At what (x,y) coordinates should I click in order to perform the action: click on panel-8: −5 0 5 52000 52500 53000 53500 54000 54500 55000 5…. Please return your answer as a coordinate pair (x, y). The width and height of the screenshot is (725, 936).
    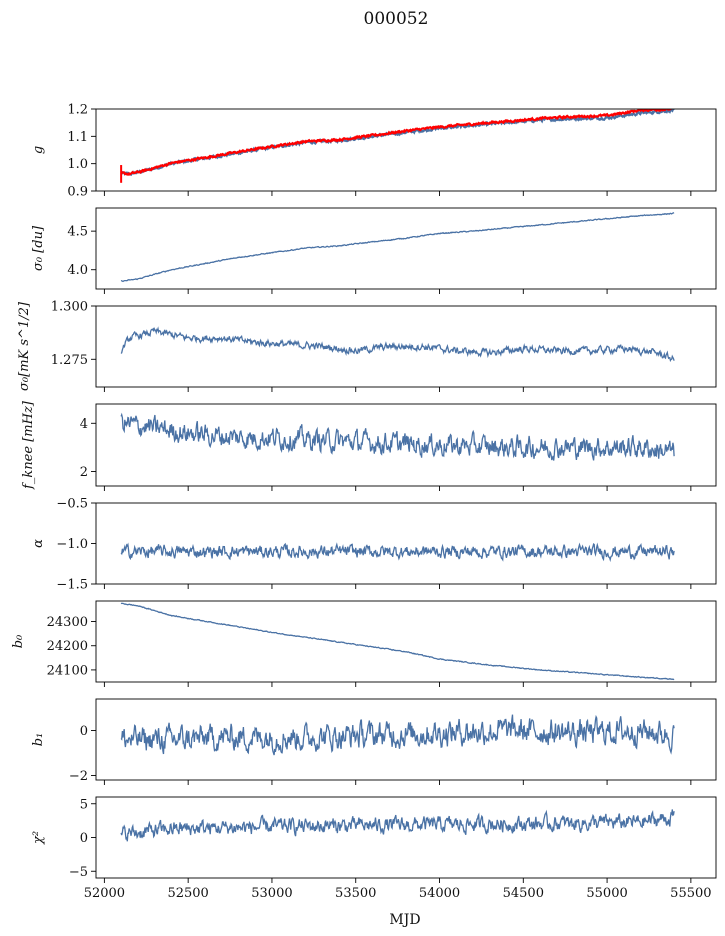
    Looking at the image, I should click on (374, 848).